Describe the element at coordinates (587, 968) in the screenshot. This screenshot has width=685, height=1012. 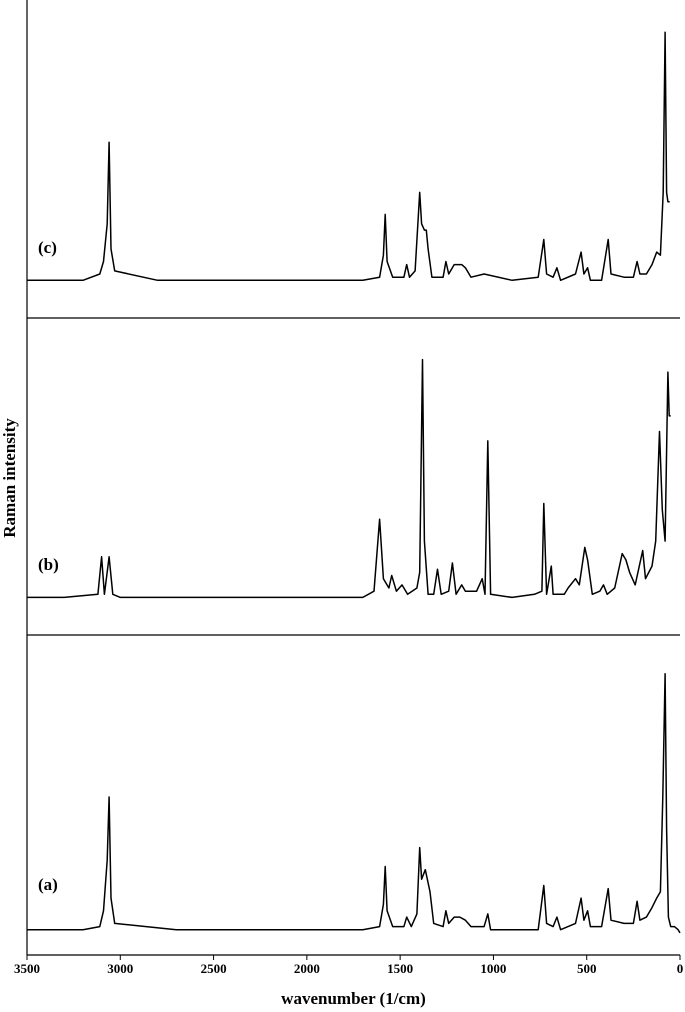
I see `x-tick-label: 500` at that location.